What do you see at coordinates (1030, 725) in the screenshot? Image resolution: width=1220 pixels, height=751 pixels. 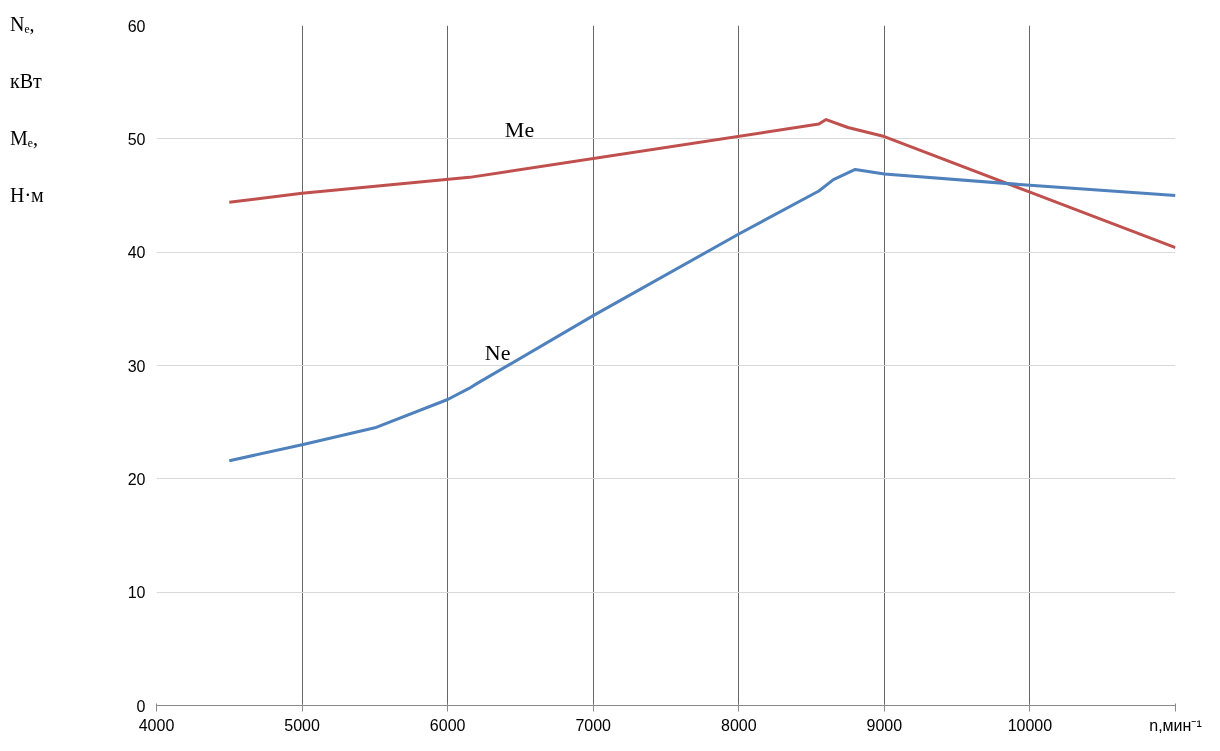 I see `x-tick-label: 10000` at bounding box center [1030, 725].